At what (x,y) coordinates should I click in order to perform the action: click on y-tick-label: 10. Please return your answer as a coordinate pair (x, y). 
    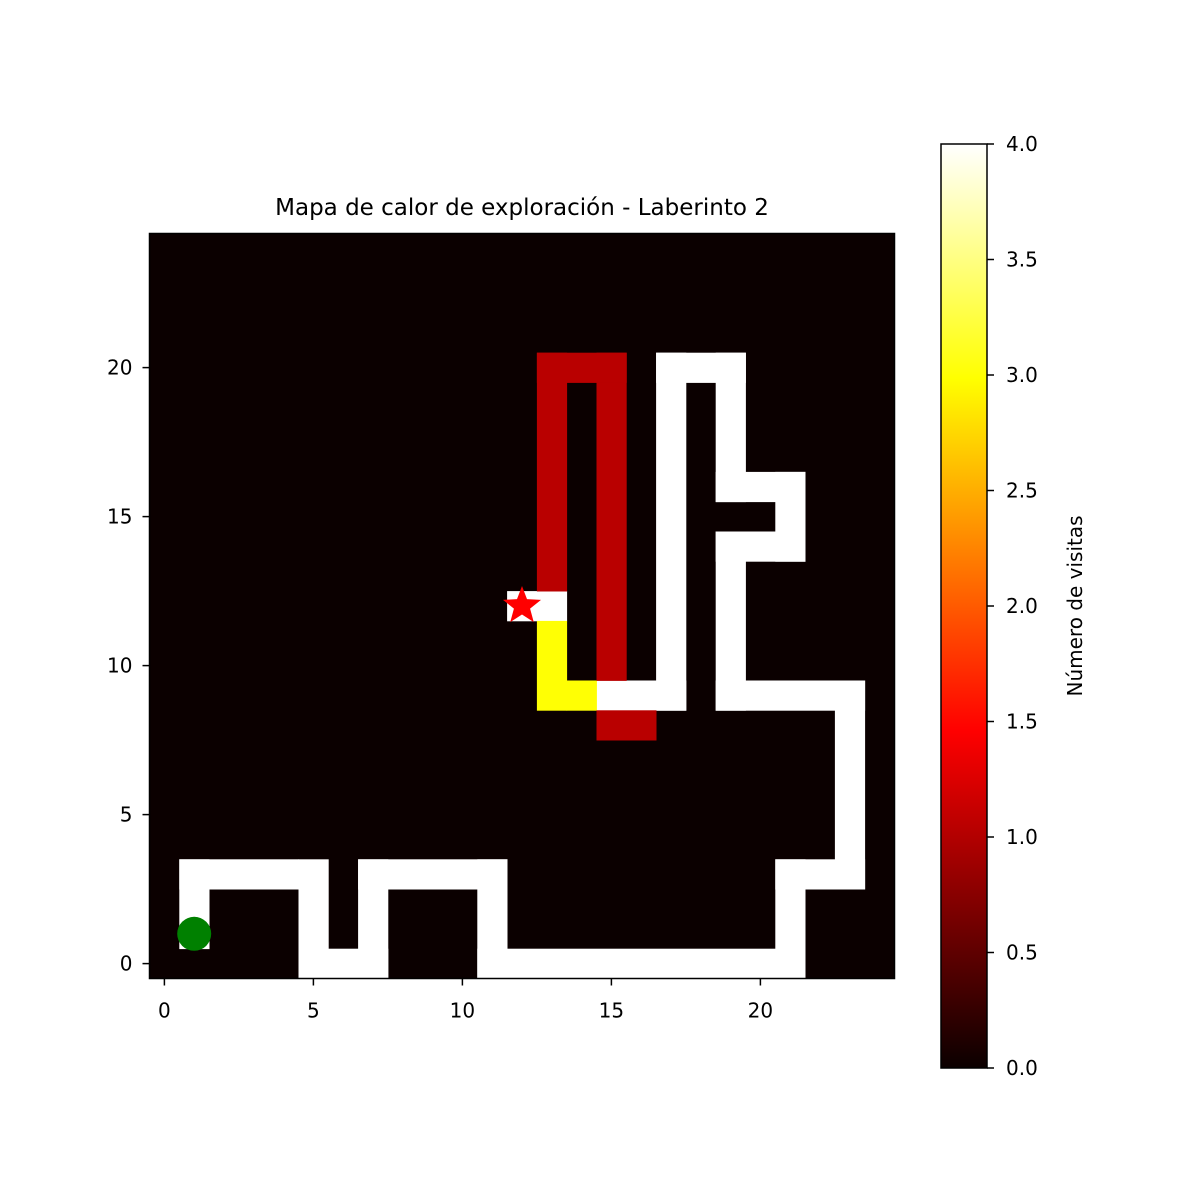
    Looking at the image, I should click on (119, 666).